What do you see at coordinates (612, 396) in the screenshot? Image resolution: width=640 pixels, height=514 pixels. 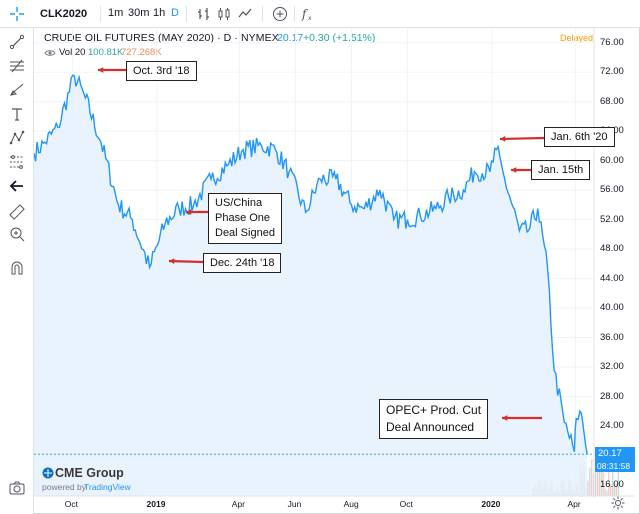 I see `y-tick-label: 28.00` at bounding box center [612, 396].